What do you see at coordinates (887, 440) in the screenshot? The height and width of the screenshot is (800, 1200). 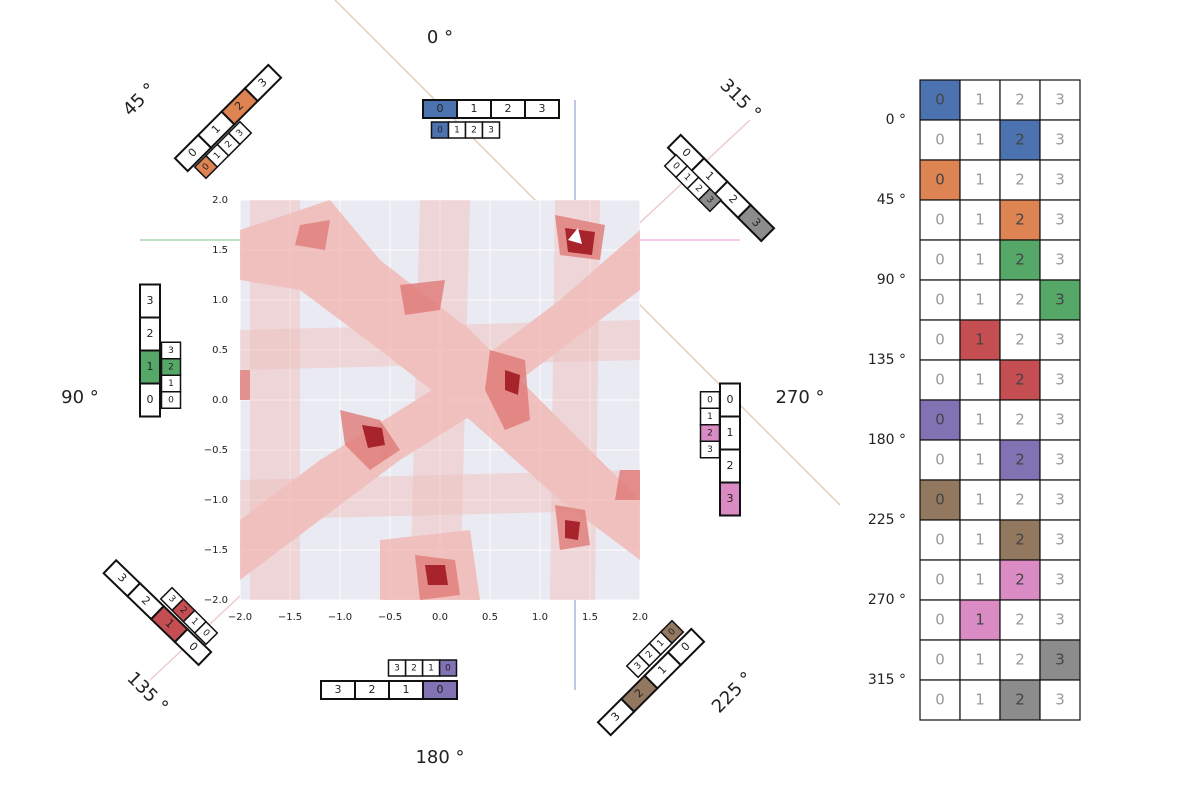 I see `table-row-label: 180 °` at bounding box center [887, 440].